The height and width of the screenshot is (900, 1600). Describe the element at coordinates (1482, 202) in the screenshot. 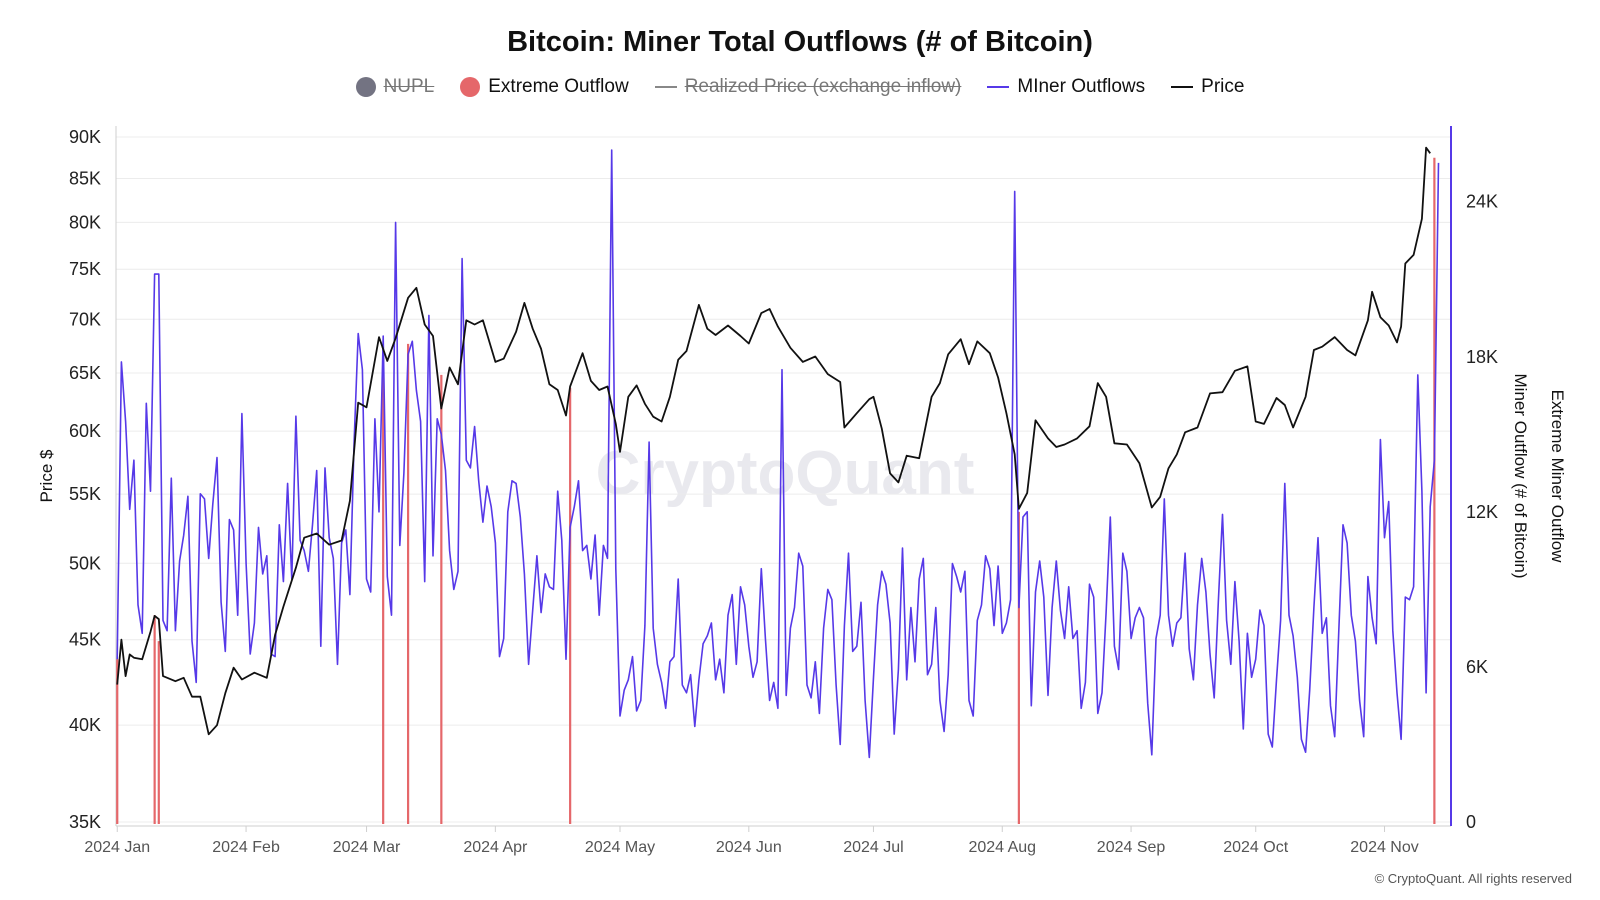

I see `y-right-tick-label-4: 24K` at that location.